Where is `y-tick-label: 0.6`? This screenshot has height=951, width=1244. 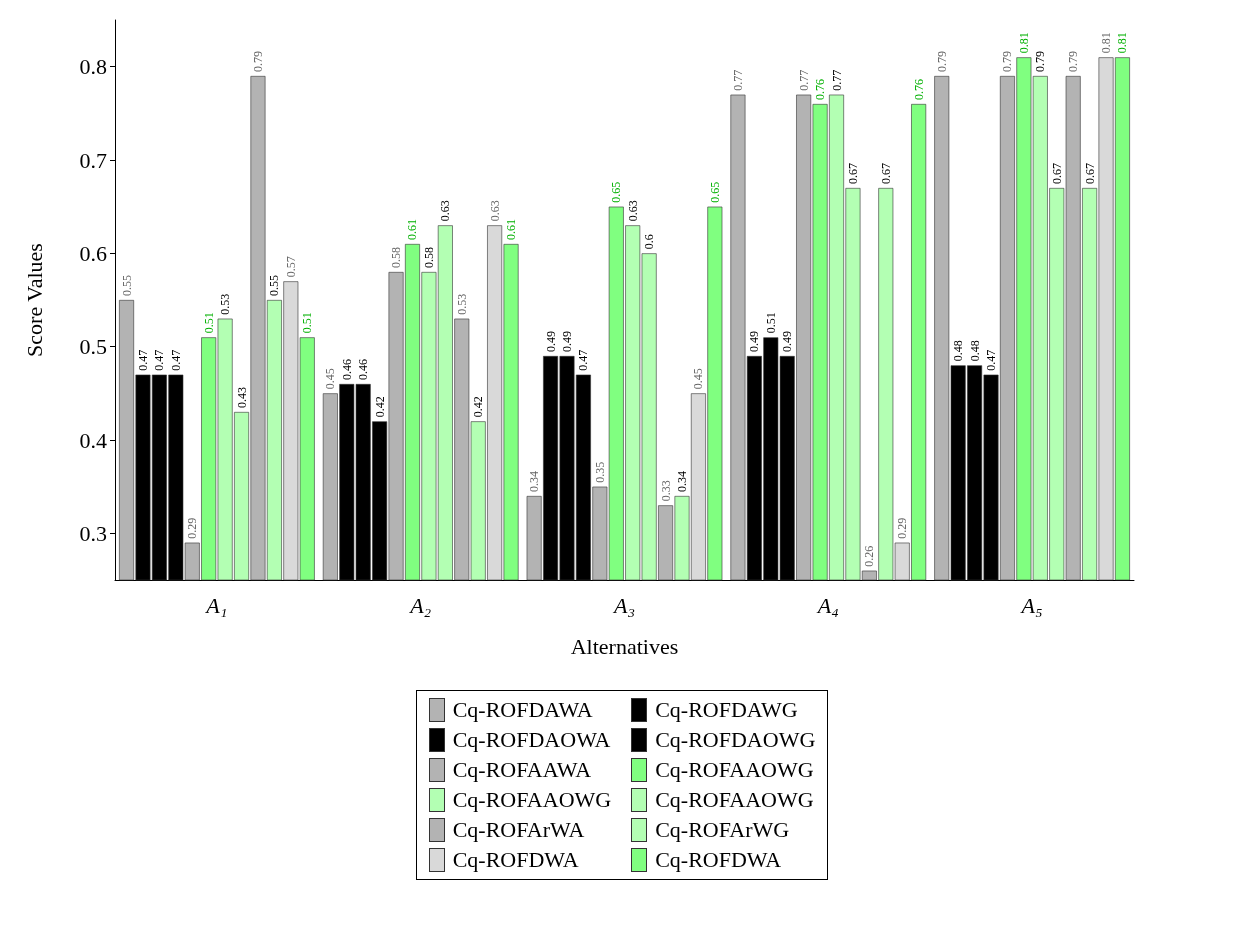 y-tick-label: 0.6 is located at coordinates (93, 253).